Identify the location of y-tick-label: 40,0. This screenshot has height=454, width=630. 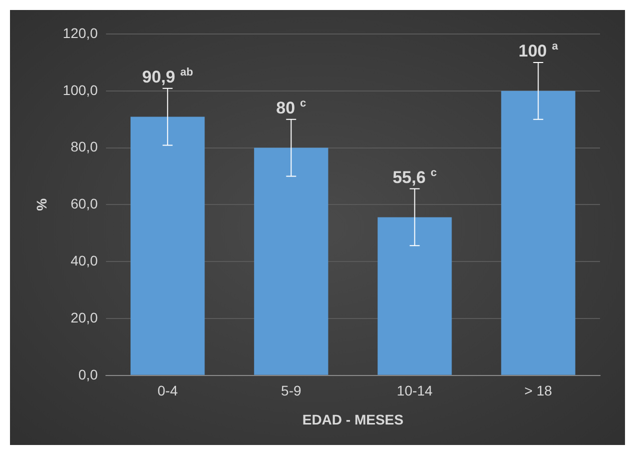
(84, 260).